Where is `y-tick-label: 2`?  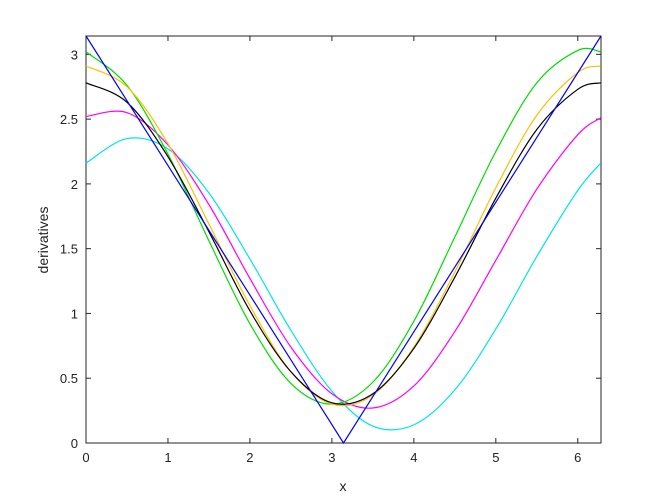 y-tick-label: 2 is located at coordinates (74, 184).